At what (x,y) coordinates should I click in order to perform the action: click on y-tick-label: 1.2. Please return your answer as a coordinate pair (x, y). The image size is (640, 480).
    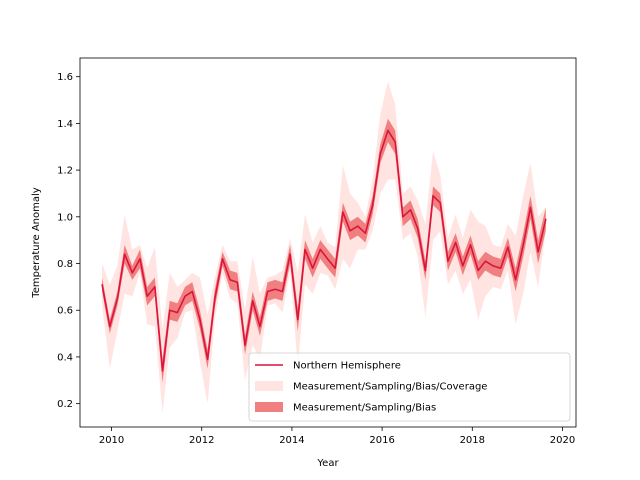
    Looking at the image, I should click on (65, 171).